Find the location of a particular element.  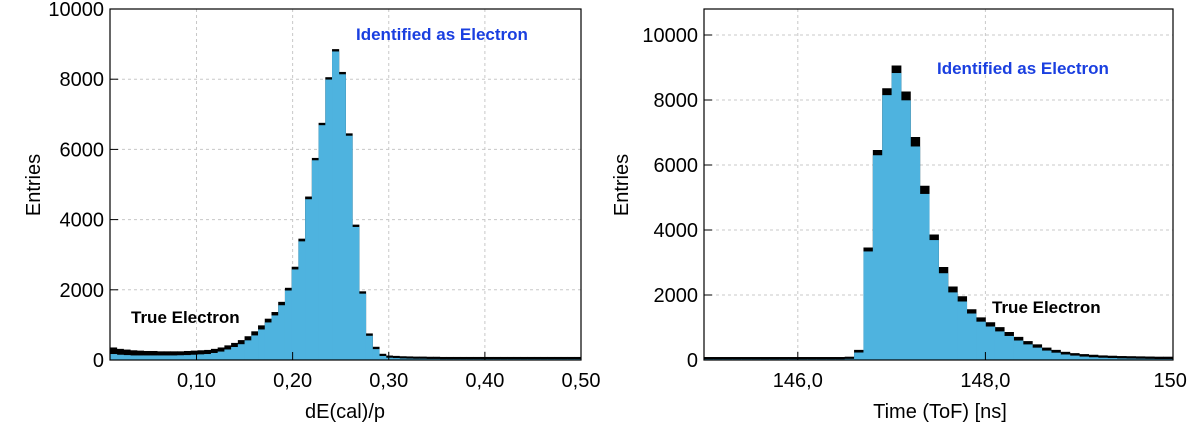

left-x-axis-label: dE(cal)/p is located at coordinates (345, 412).